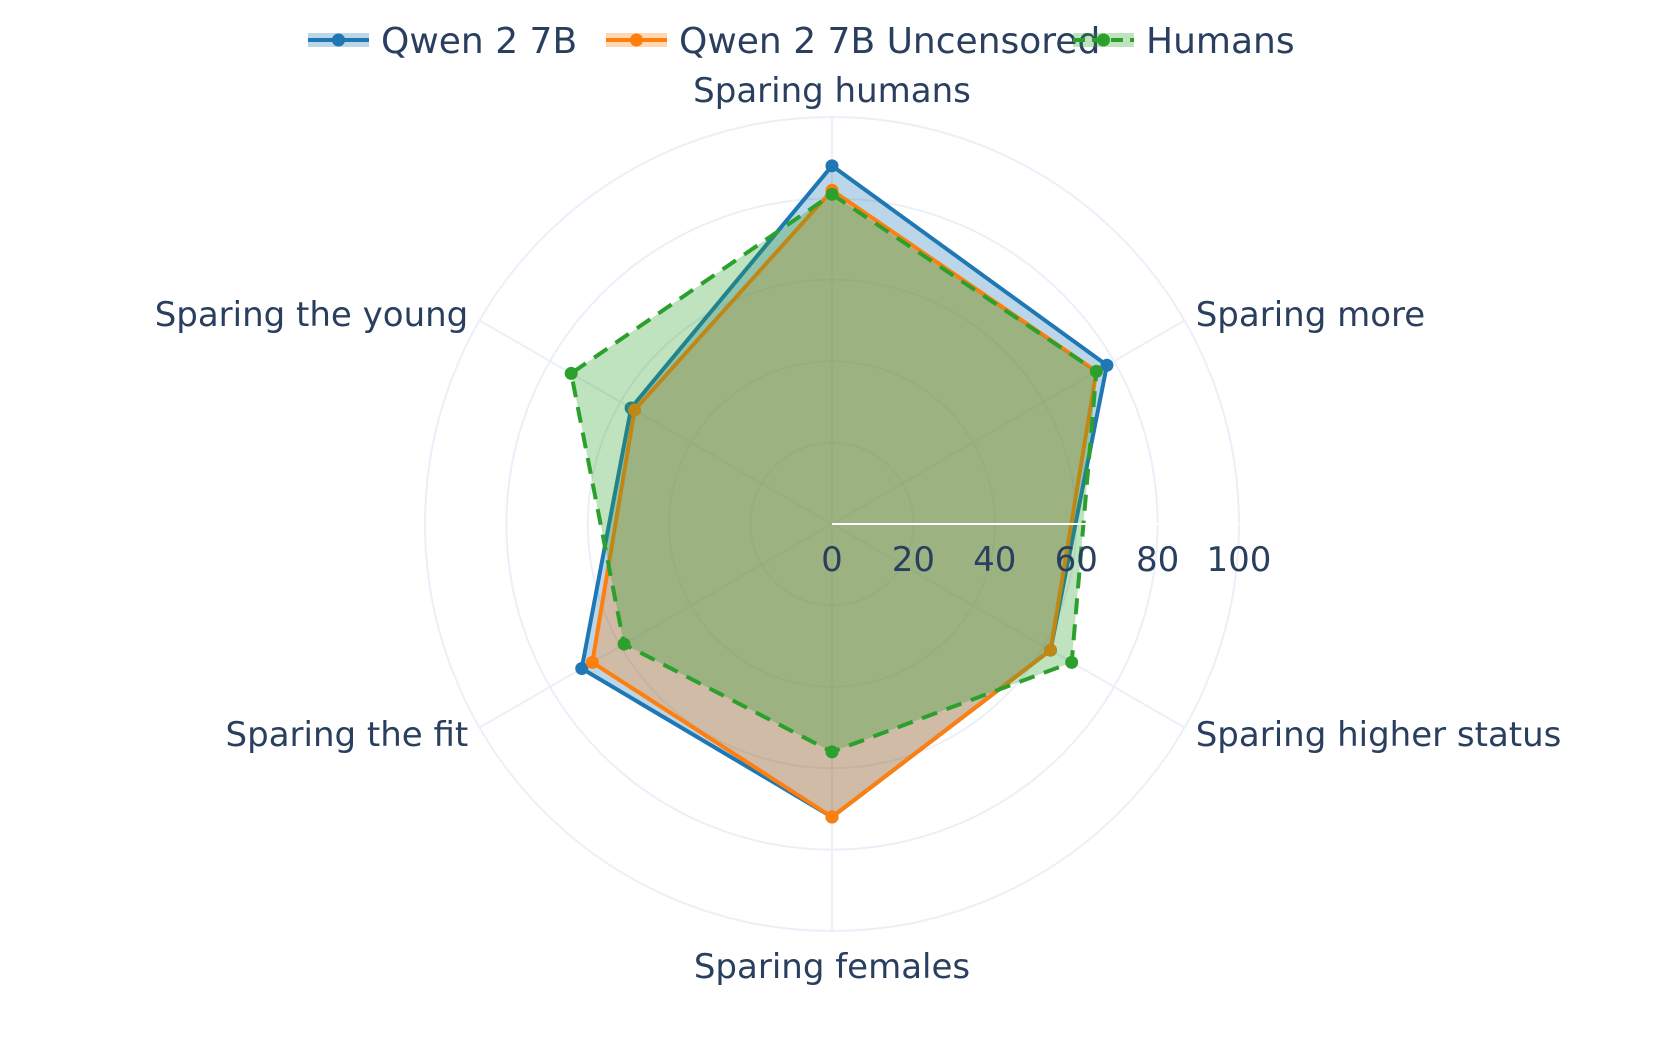  I want to click on radial-tick-label: 0, so click(832, 560).